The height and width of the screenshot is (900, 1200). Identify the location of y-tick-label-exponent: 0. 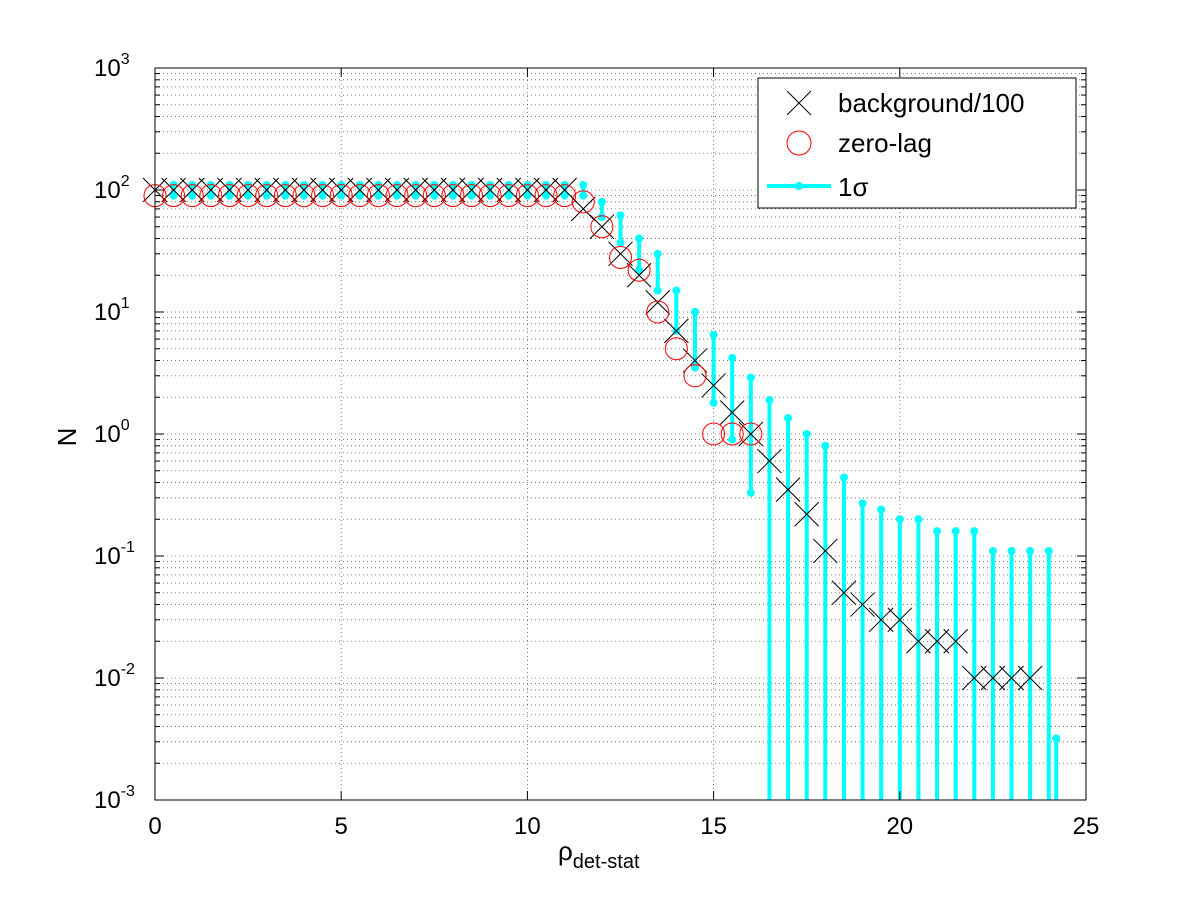
(125, 425).